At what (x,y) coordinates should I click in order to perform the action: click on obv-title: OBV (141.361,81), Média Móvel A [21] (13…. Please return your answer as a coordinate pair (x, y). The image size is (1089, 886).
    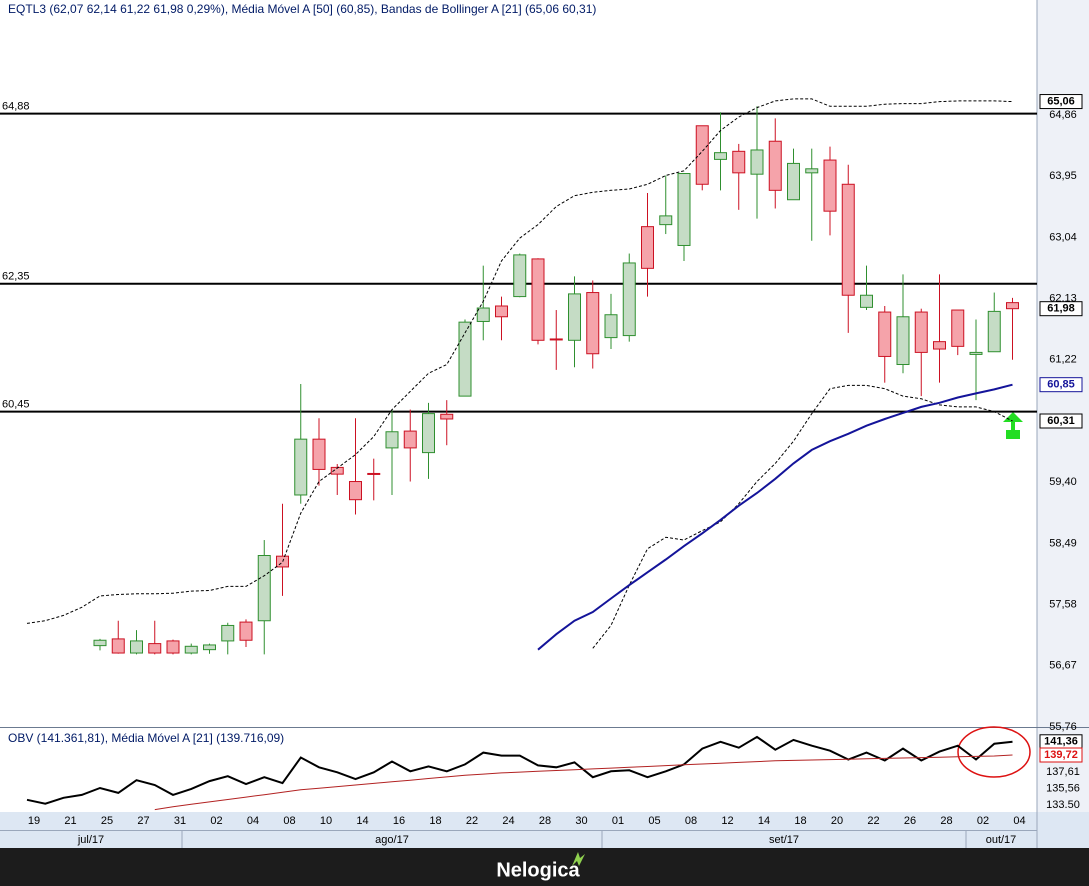
    Looking at the image, I should click on (146, 738).